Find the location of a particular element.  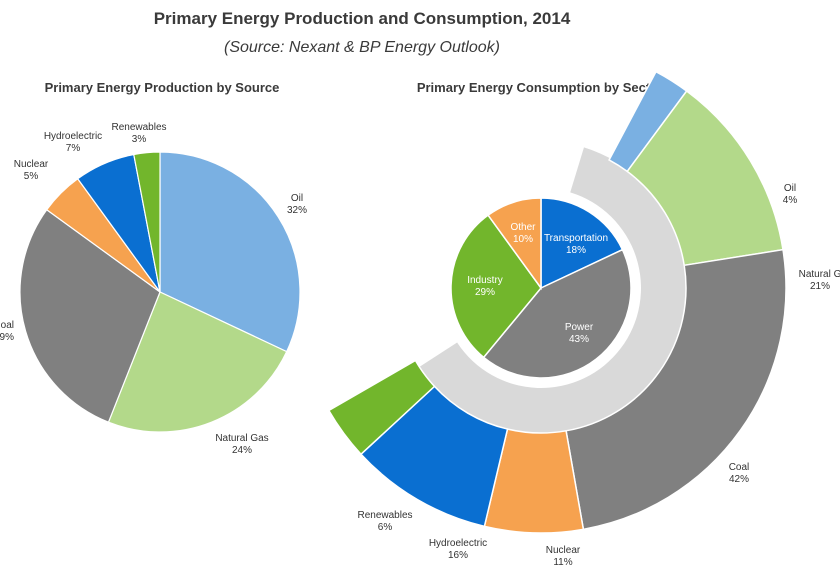

prod-hydroelectric-value-label: 7% is located at coordinates (73, 148).